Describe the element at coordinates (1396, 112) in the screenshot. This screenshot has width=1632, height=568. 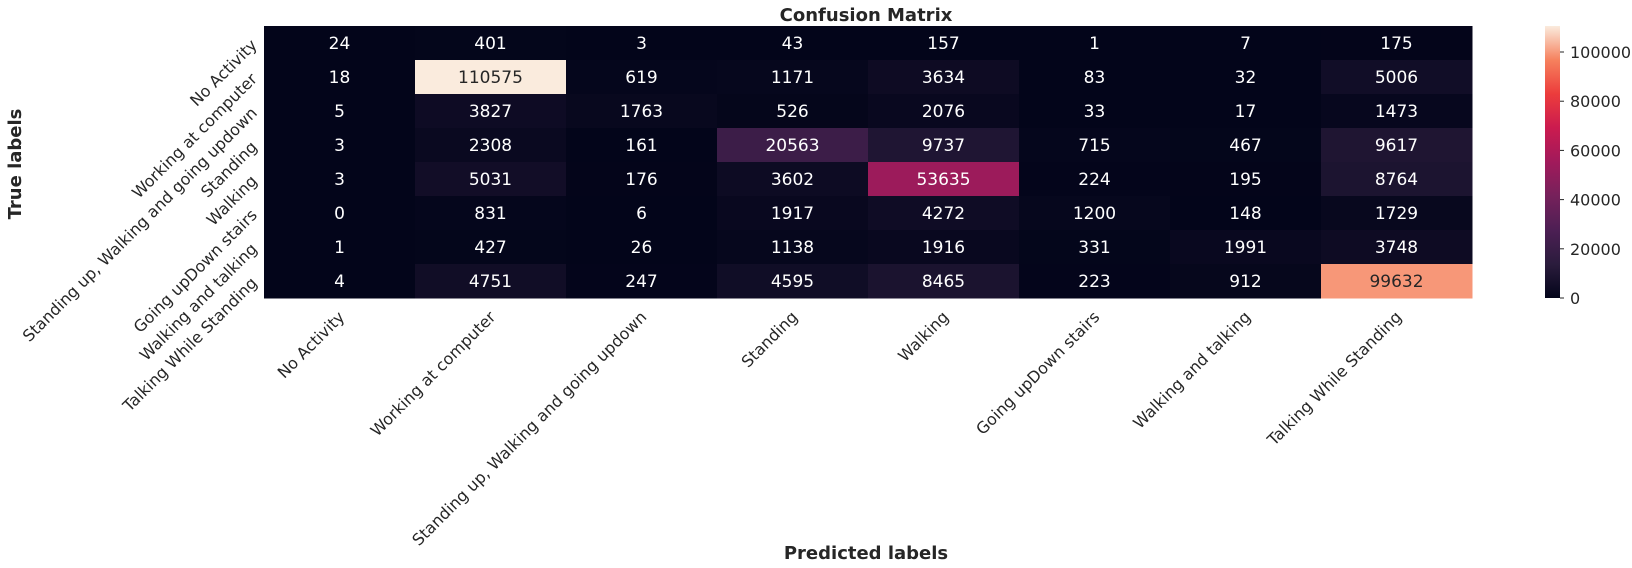
I see `cell-value-label: 1473` at that location.